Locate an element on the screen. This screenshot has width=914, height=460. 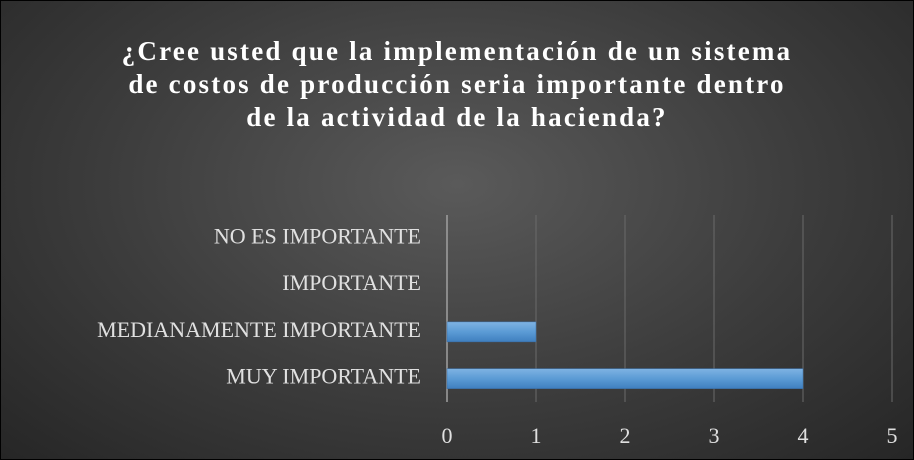
y-tick-label: MEDIANAMENTE IMPORTANTE is located at coordinates (259, 329).